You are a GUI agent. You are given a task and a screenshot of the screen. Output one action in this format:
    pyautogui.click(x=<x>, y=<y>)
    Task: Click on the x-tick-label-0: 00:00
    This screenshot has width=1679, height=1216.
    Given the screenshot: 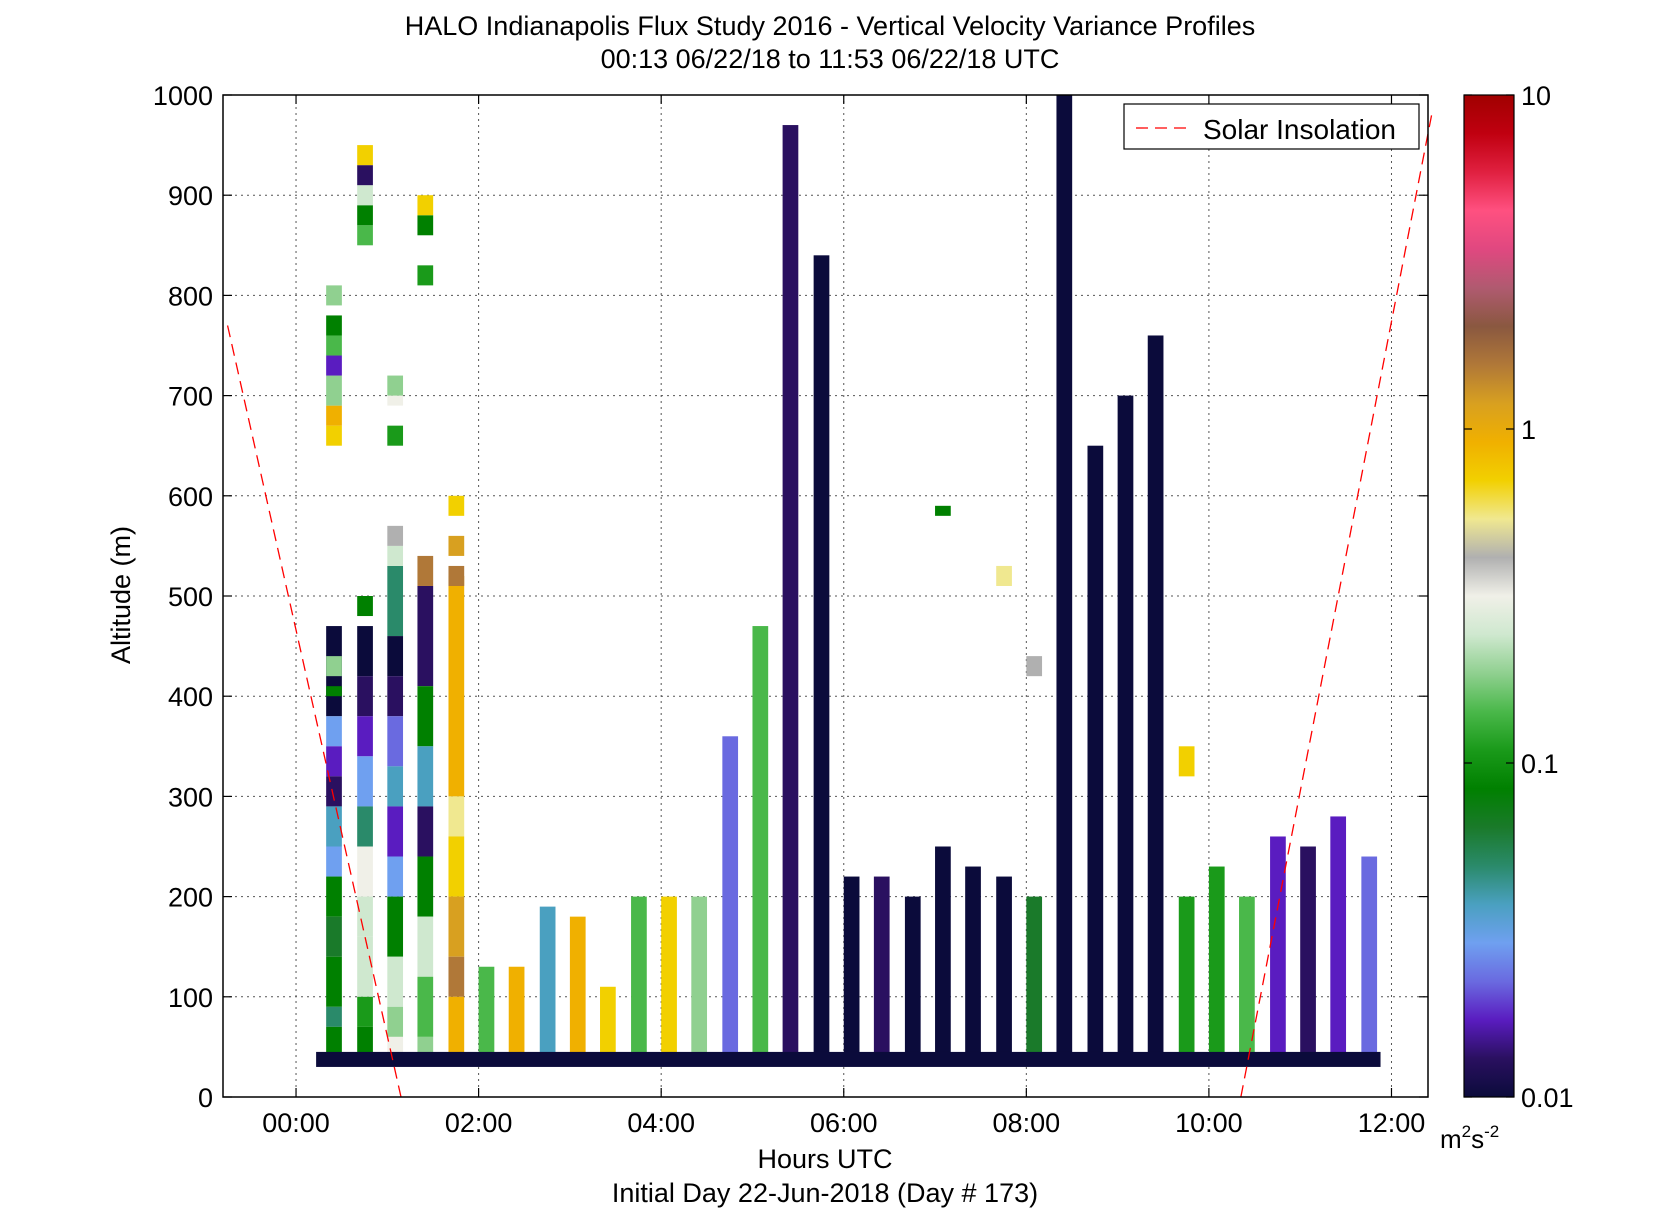 What is the action you would take?
    pyautogui.click(x=296, y=1123)
    